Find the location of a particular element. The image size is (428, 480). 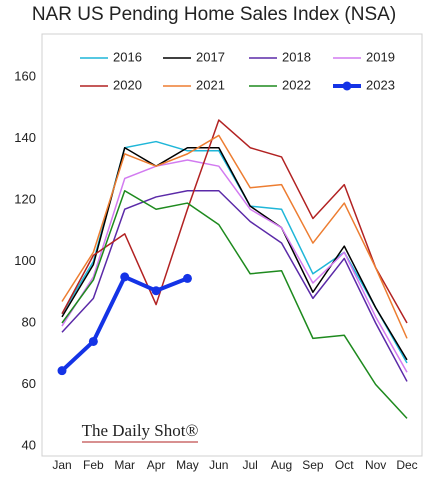

x-tick-label: Jun is located at coordinates (218, 465).